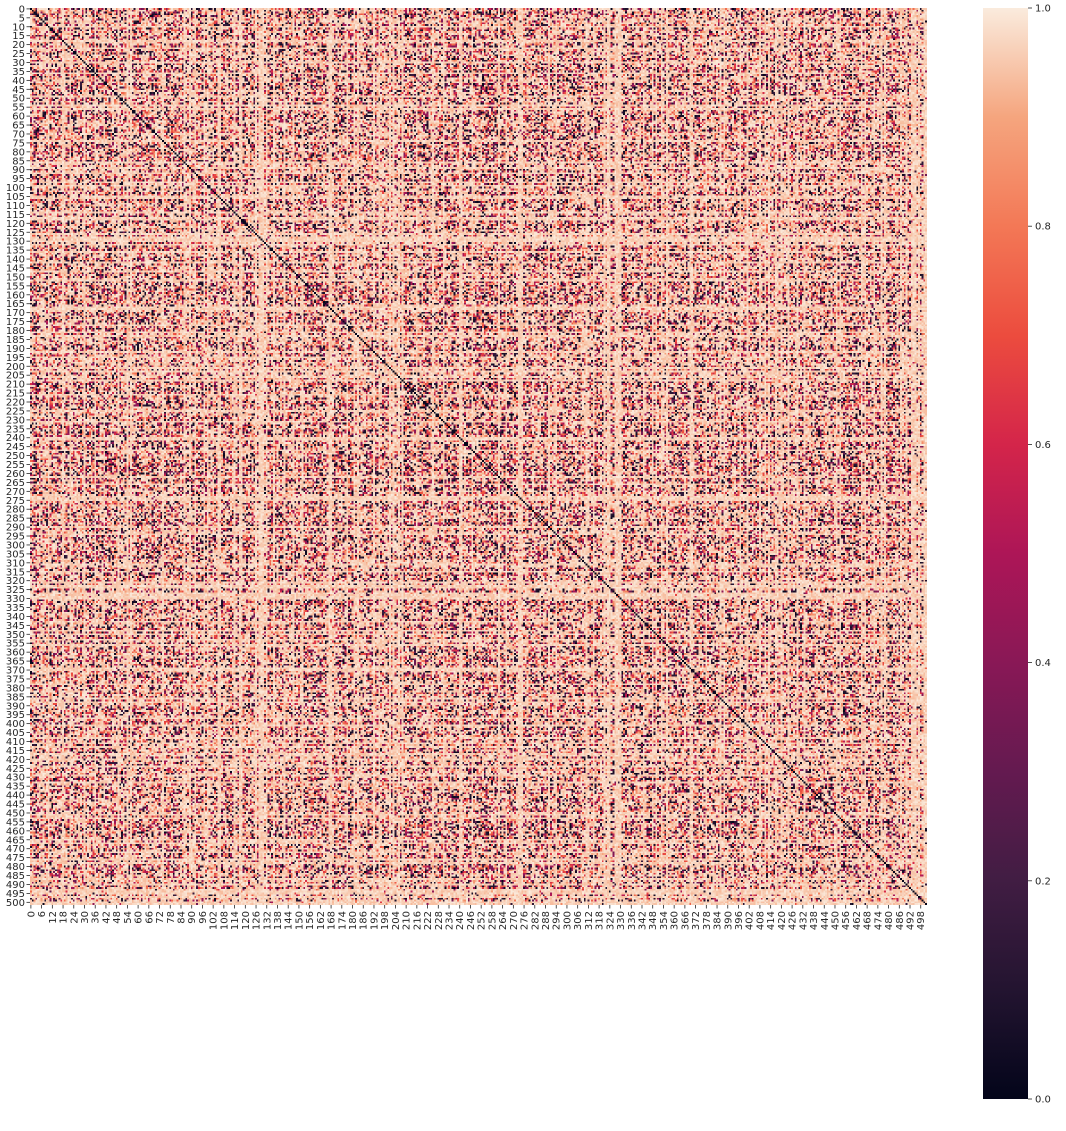  I want to click on x-tick-label: 378, so click(707, 920).